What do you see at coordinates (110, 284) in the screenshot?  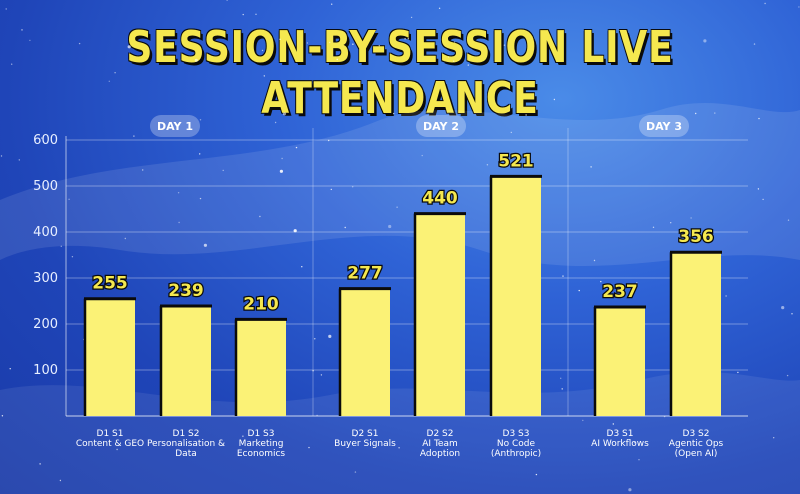 I see `value-label: 255` at bounding box center [110, 284].